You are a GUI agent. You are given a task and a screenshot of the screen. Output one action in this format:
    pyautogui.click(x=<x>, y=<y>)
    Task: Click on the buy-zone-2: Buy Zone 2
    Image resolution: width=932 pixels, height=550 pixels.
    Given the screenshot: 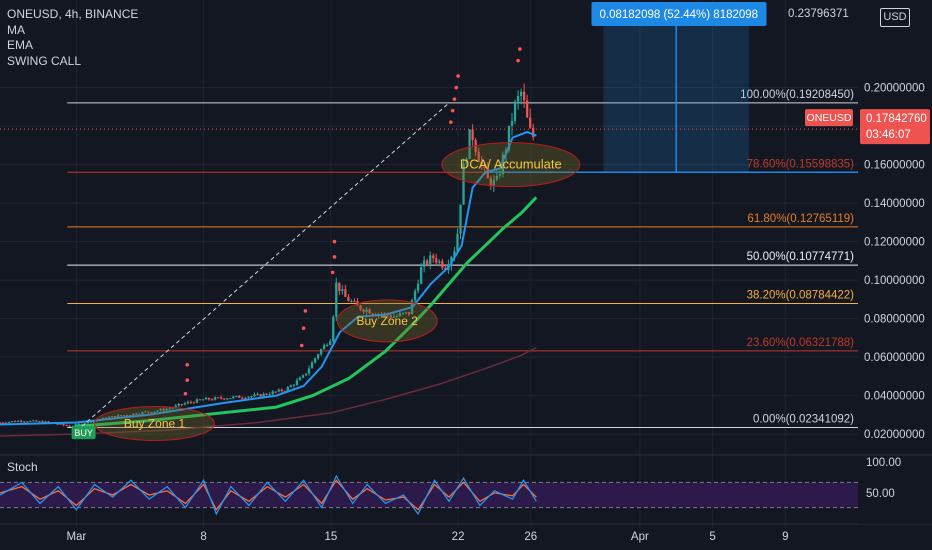 What is the action you would take?
    pyautogui.click(x=387, y=321)
    